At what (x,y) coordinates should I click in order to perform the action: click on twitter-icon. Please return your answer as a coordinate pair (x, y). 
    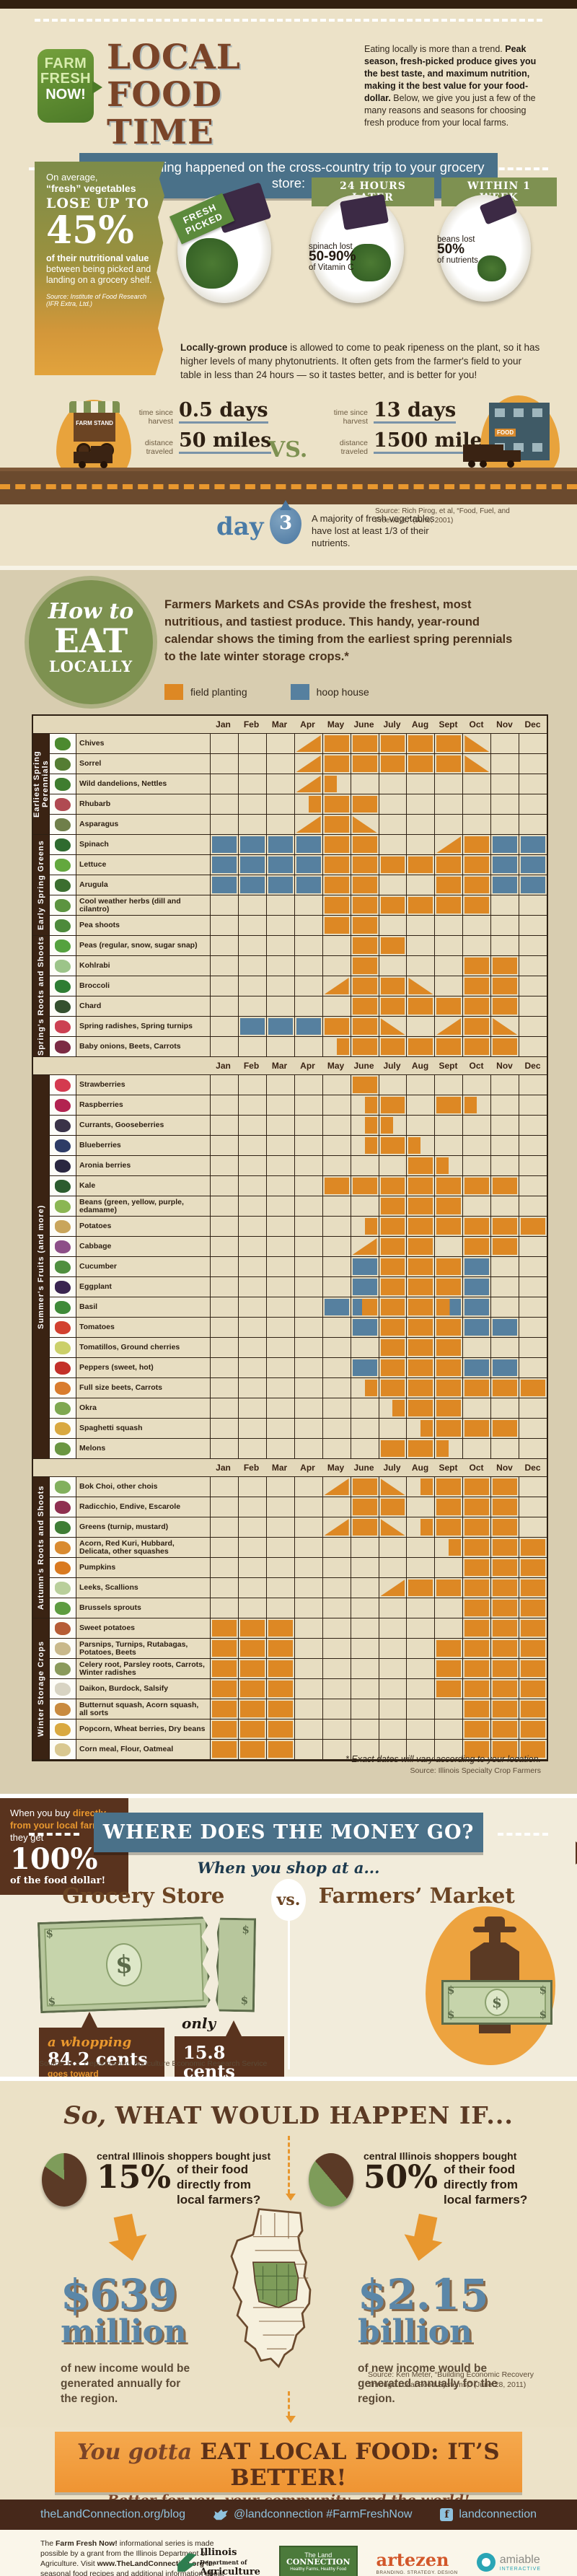
    Looking at the image, I should click on (220, 2514).